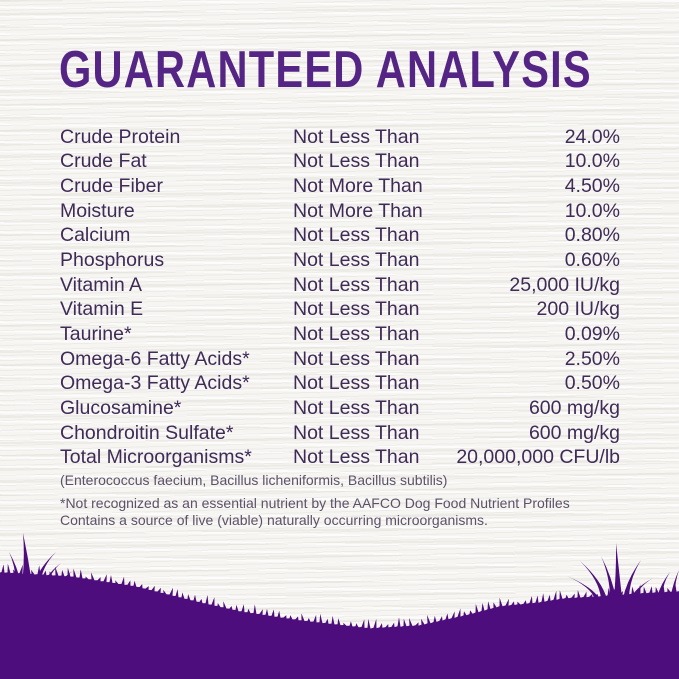 The image size is (679, 679). Describe the element at coordinates (155, 383) in the screenshot. I see `nutrient-name: Omega-3 Fatty Acids*` at that location.